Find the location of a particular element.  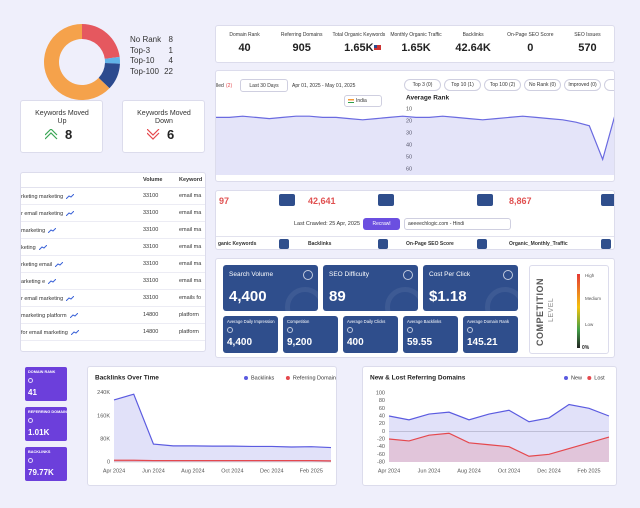

filter-text: Top 100 (2) is located at coordinates (502, 85).